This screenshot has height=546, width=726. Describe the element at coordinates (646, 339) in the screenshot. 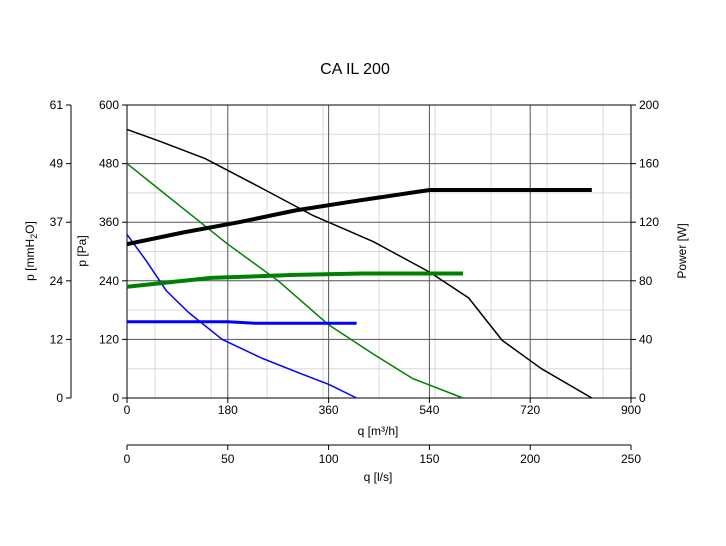

I see `tick-label-power: 40` at that location.